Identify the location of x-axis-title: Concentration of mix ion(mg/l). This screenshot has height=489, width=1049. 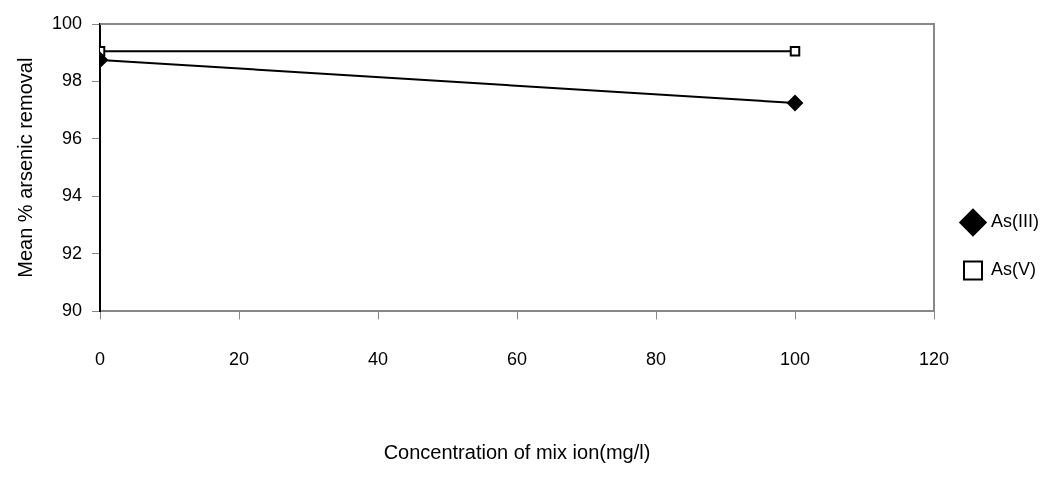
(517, 451).